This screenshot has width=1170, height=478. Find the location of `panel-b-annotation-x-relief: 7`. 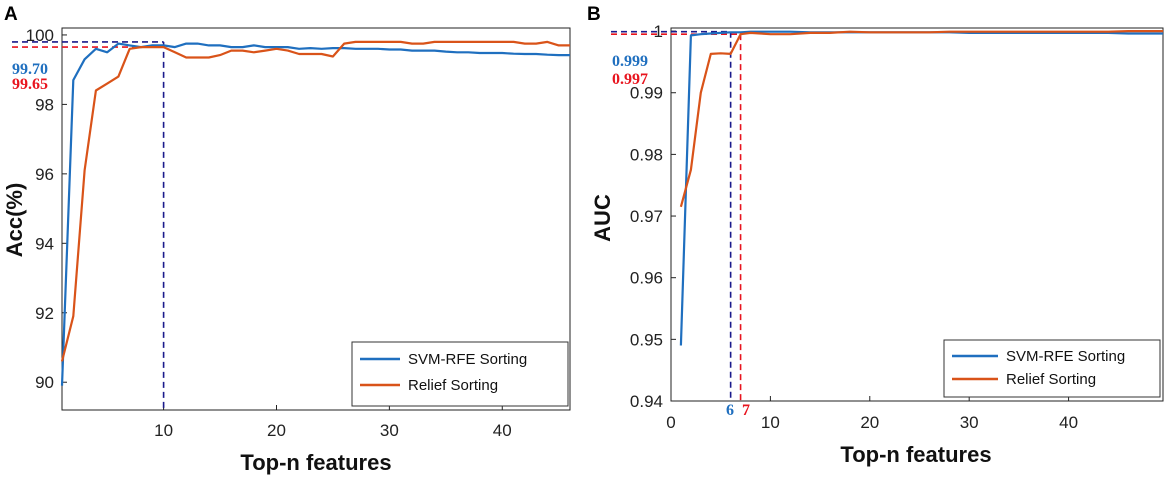

panel-b-annotation-x-relief: 7 is located at coordinates (746, 410).